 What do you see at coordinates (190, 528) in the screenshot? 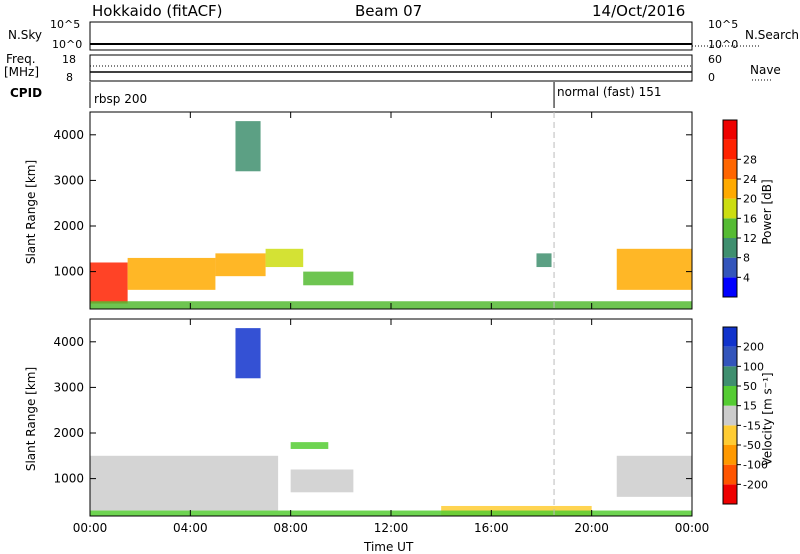
I see `xtick-label-1: 04:00` at bounding box center [190, 528].